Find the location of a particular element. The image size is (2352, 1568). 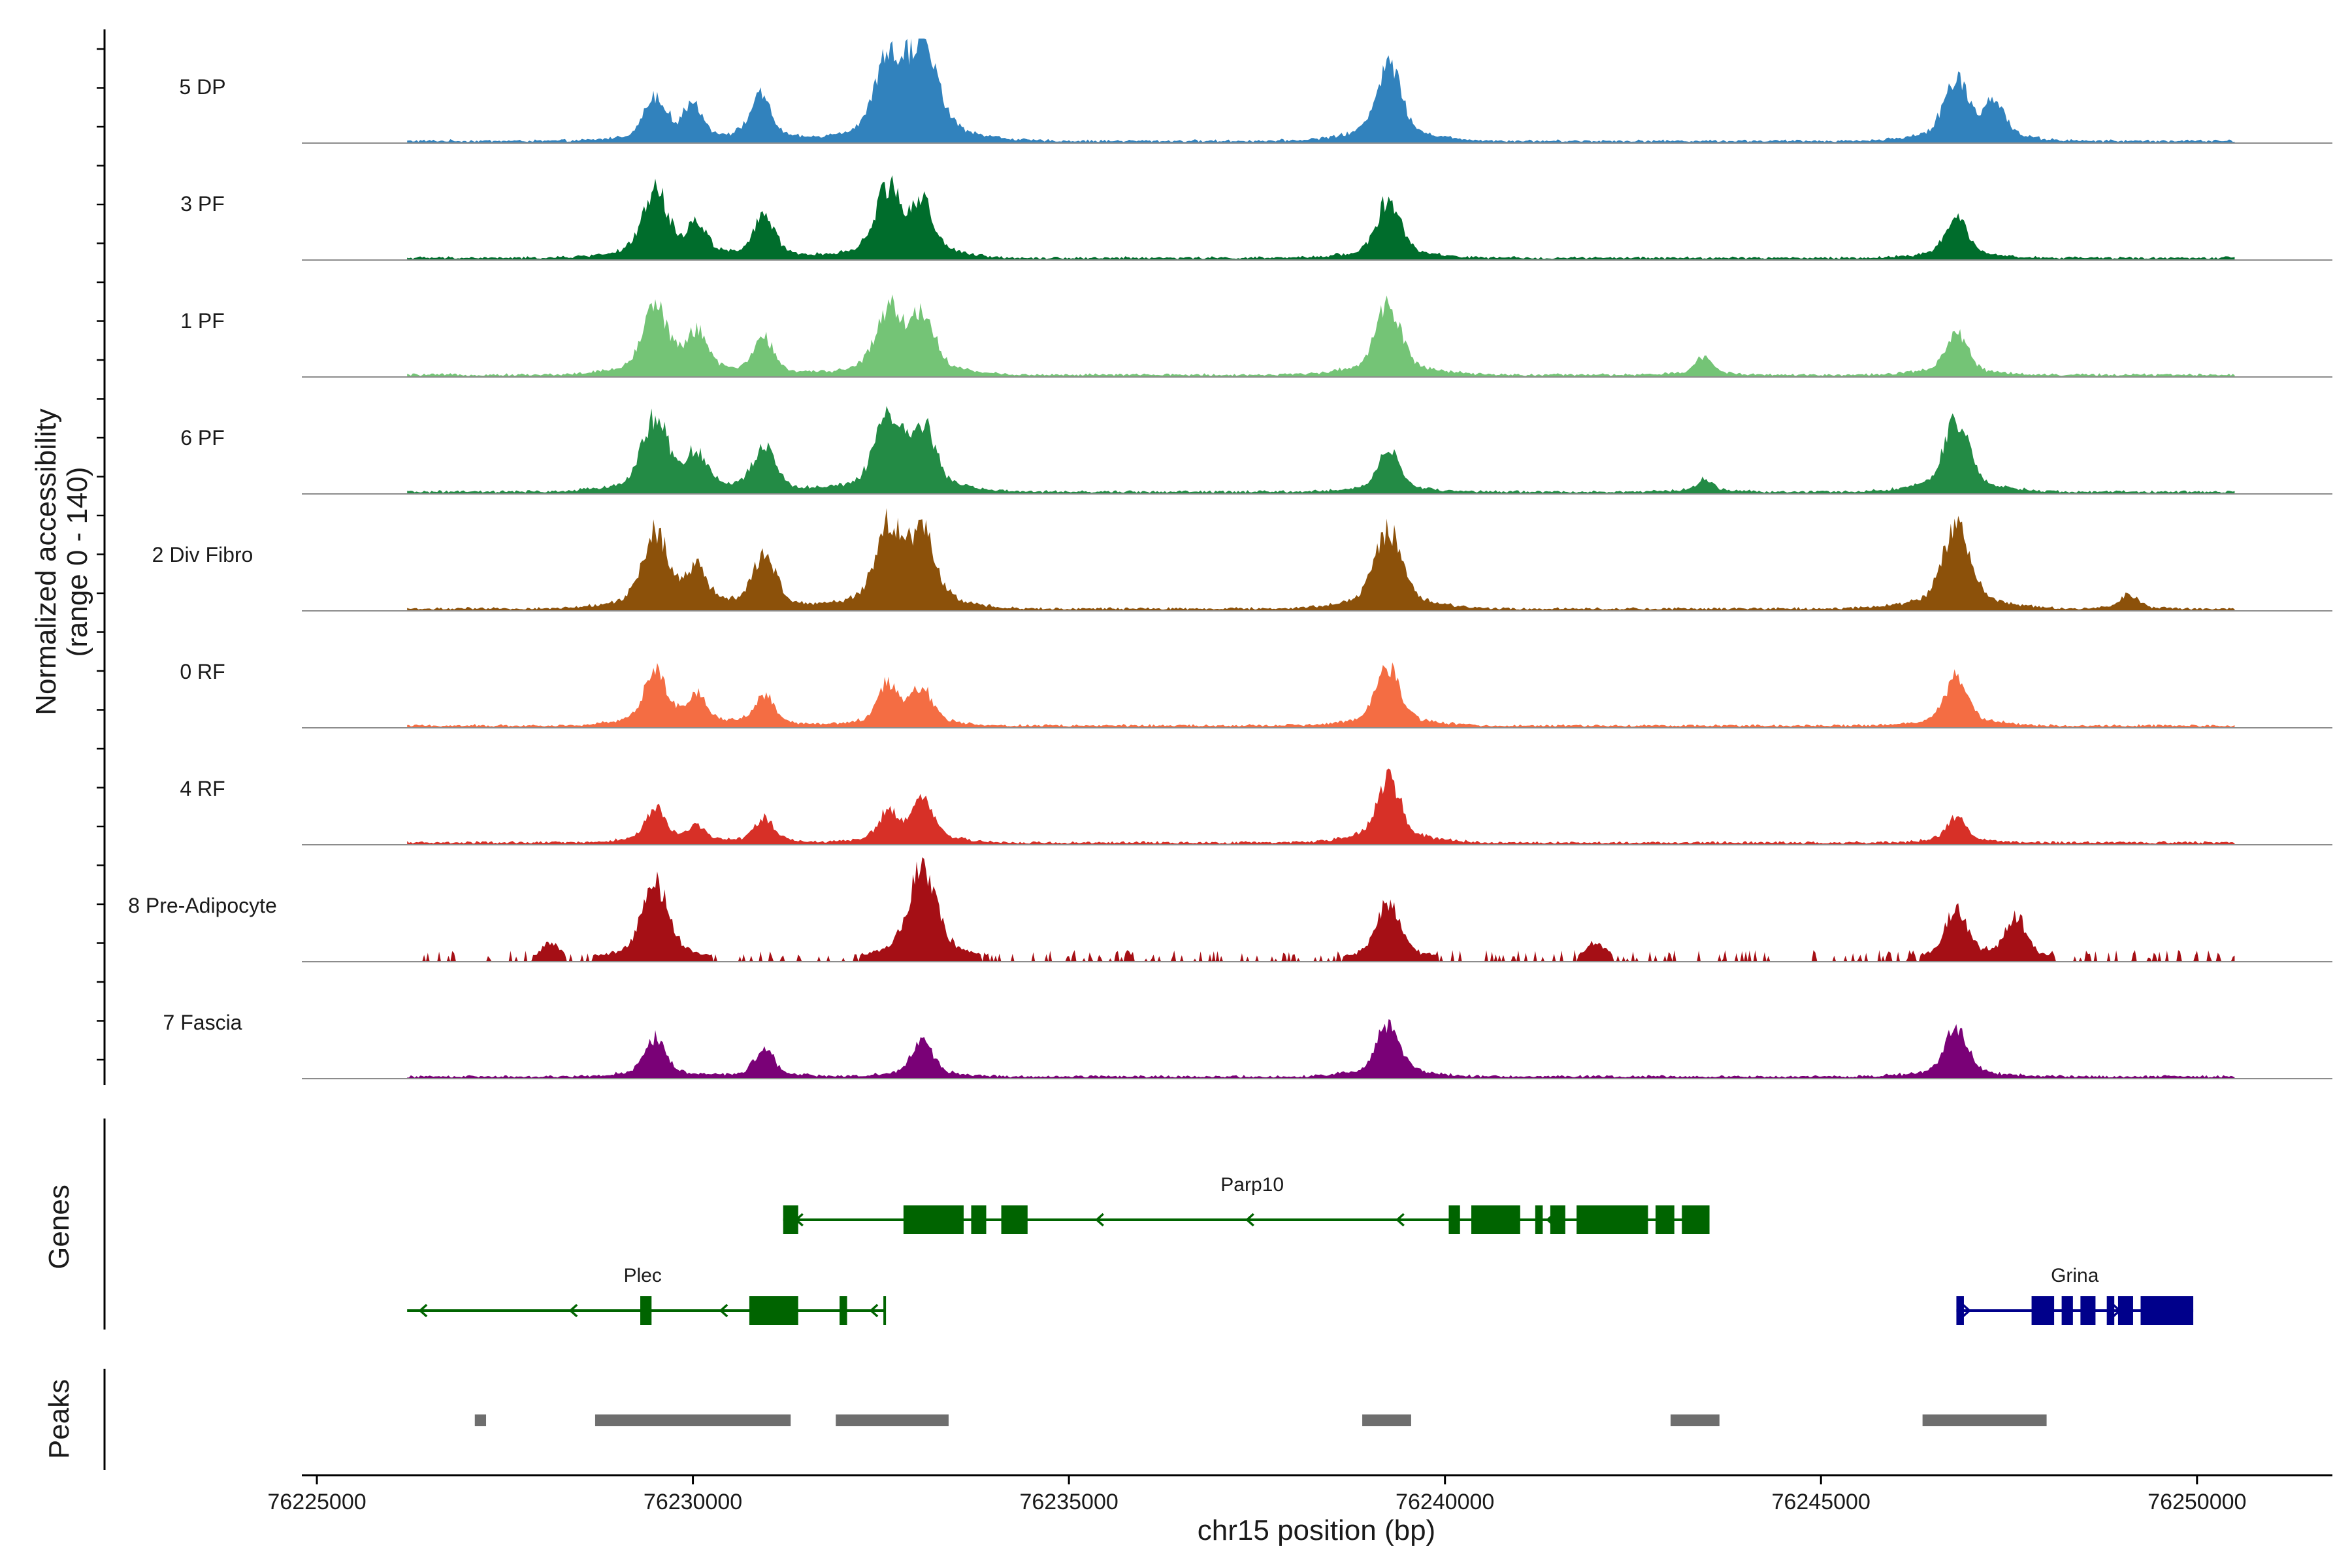

track-label: 7 Fascia is located at coordinates (202, 1022).